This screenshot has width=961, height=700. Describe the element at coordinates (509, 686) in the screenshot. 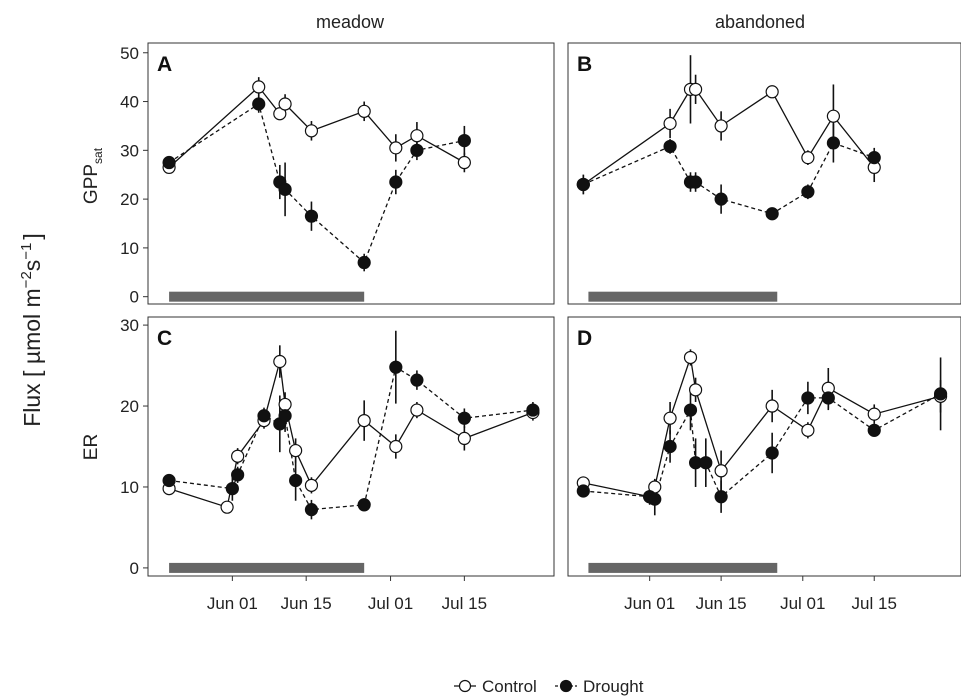

I see `legend-label-control: Control` at that location.